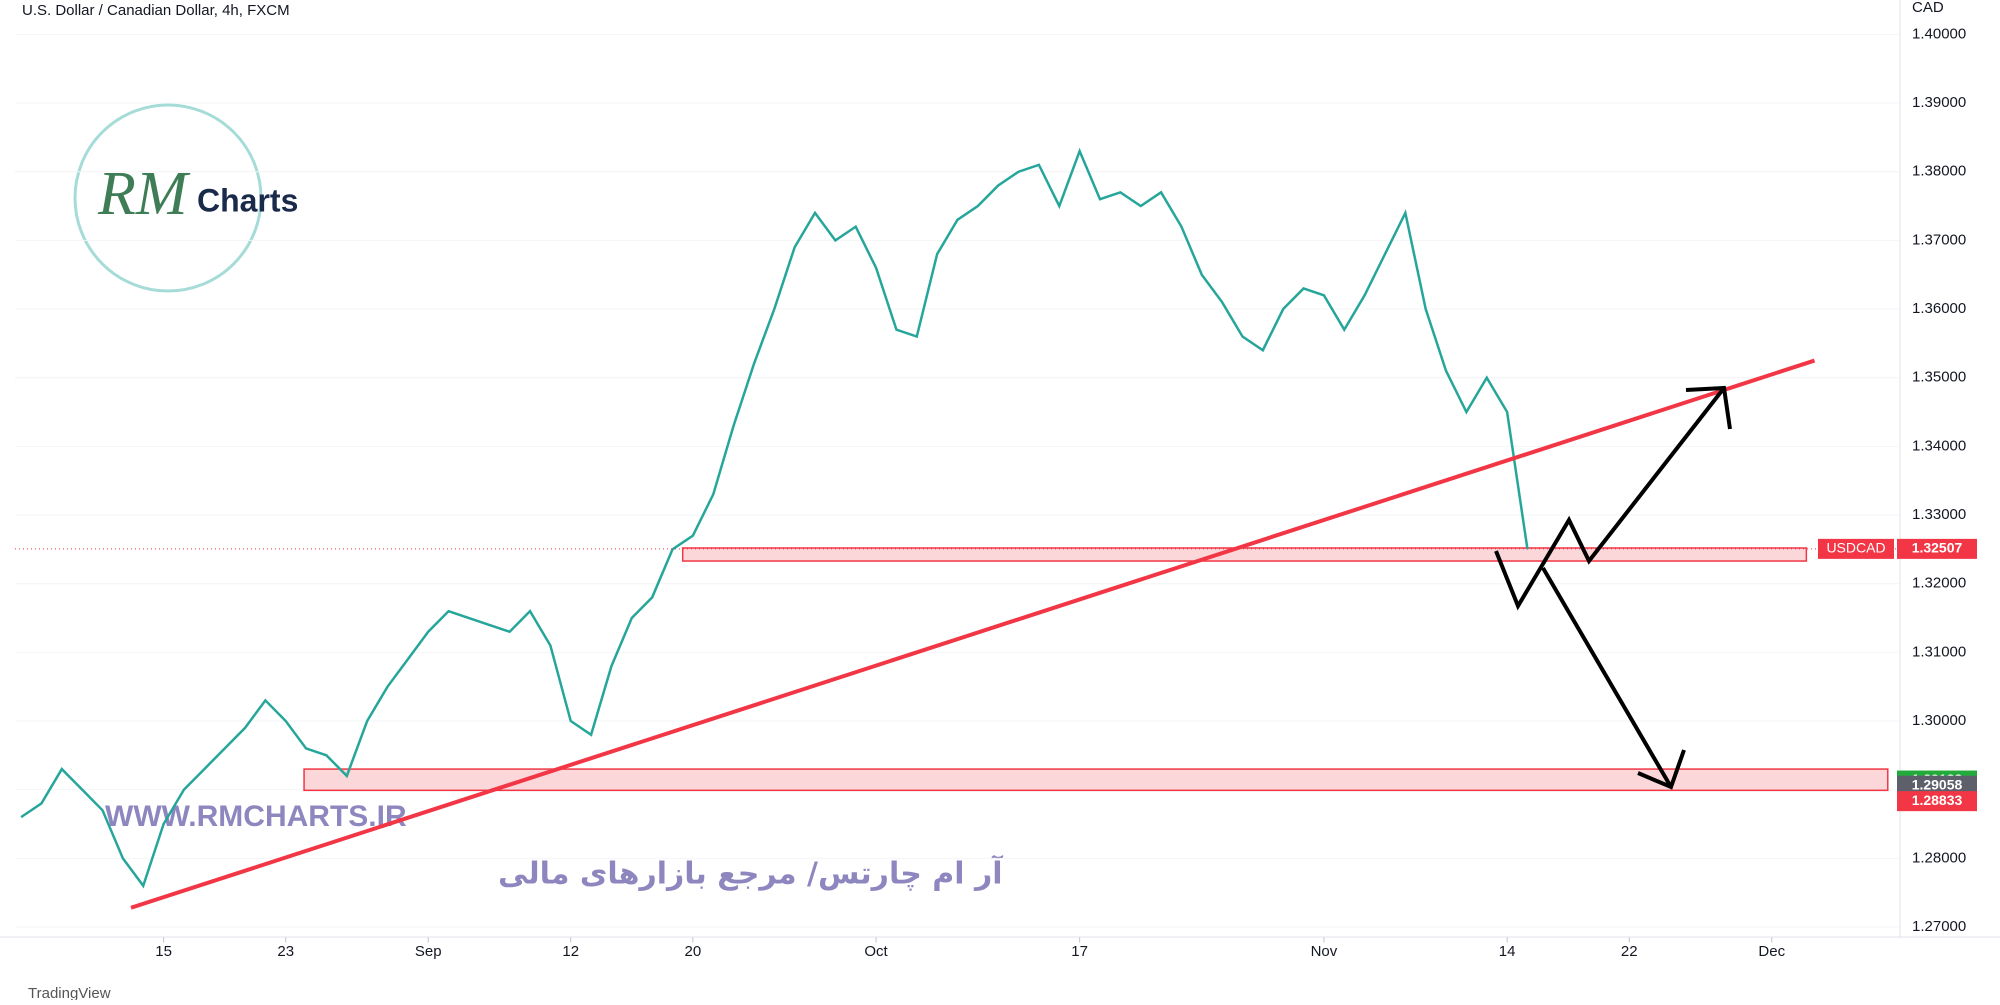 The width and height of the screenshot is (2000, 1005). What do you see at coordinates (1939, 171) in the screenshot?
I see `y-tick-label: 1.38000` at bounding box center [1939, 171].